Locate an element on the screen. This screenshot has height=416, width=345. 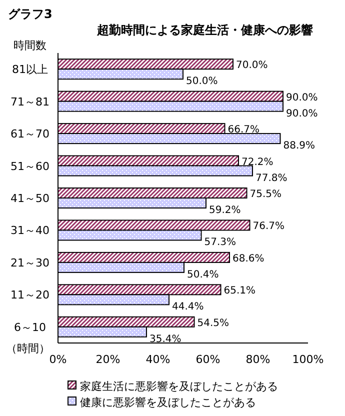
title: グラフ3 is located at coordinates (30, 14).